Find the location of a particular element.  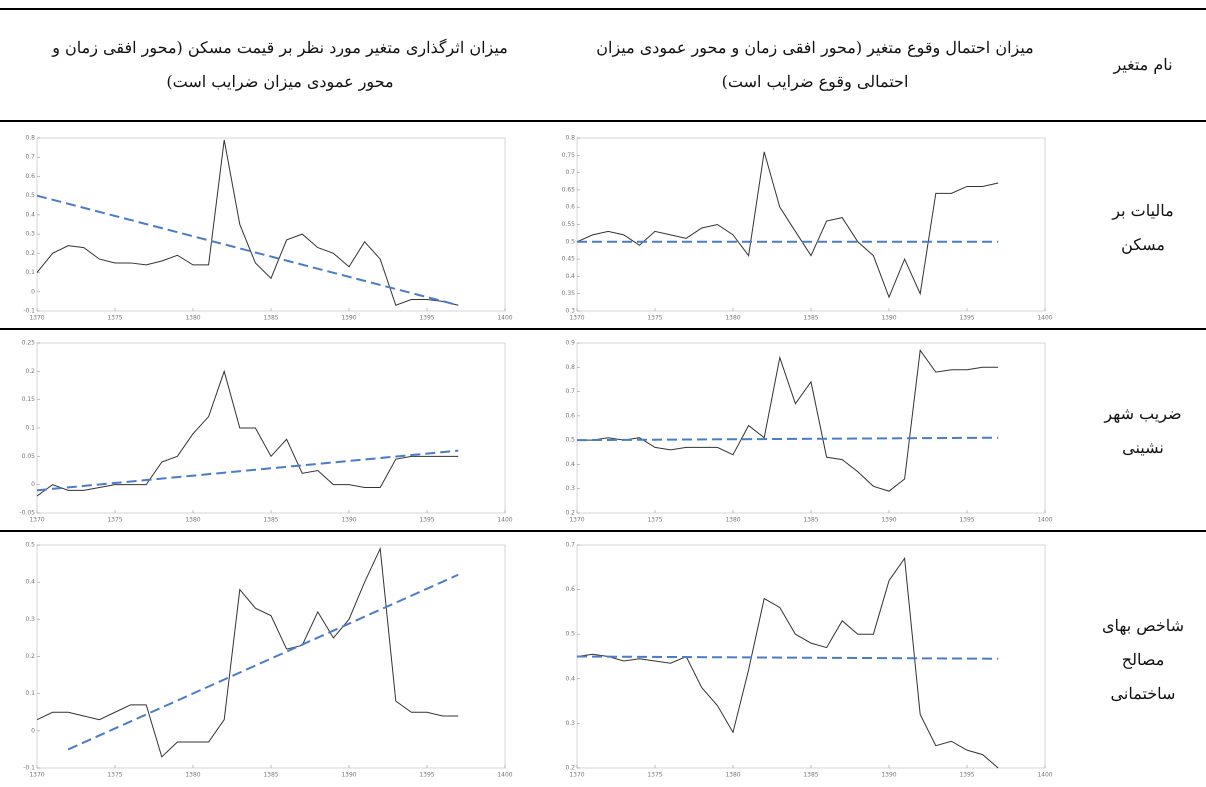

y-tick-label: 0.45 is located at coordinates (569, 259).